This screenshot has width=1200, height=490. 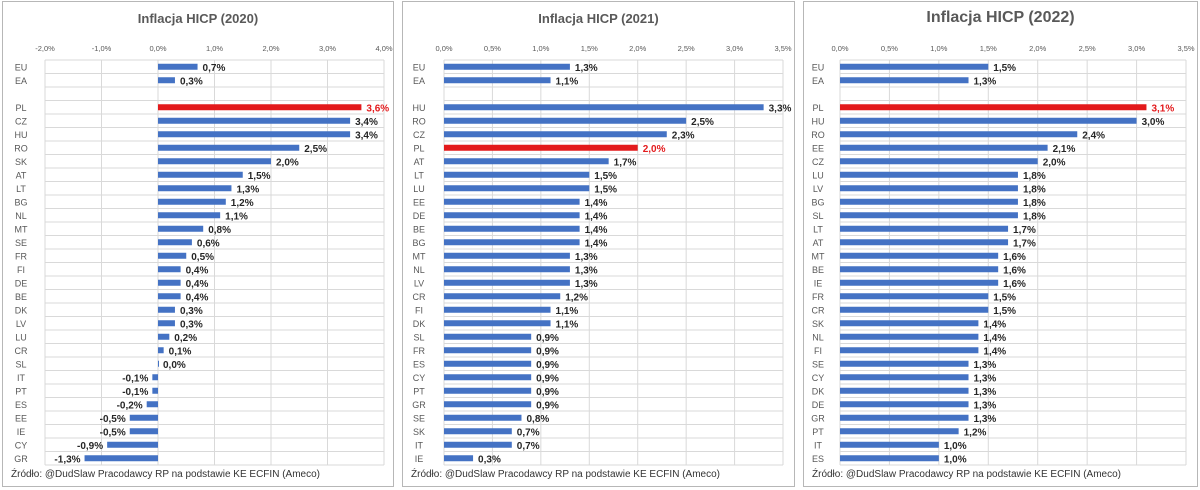 I want to click on bar-SL, so click(x=929, y=215).